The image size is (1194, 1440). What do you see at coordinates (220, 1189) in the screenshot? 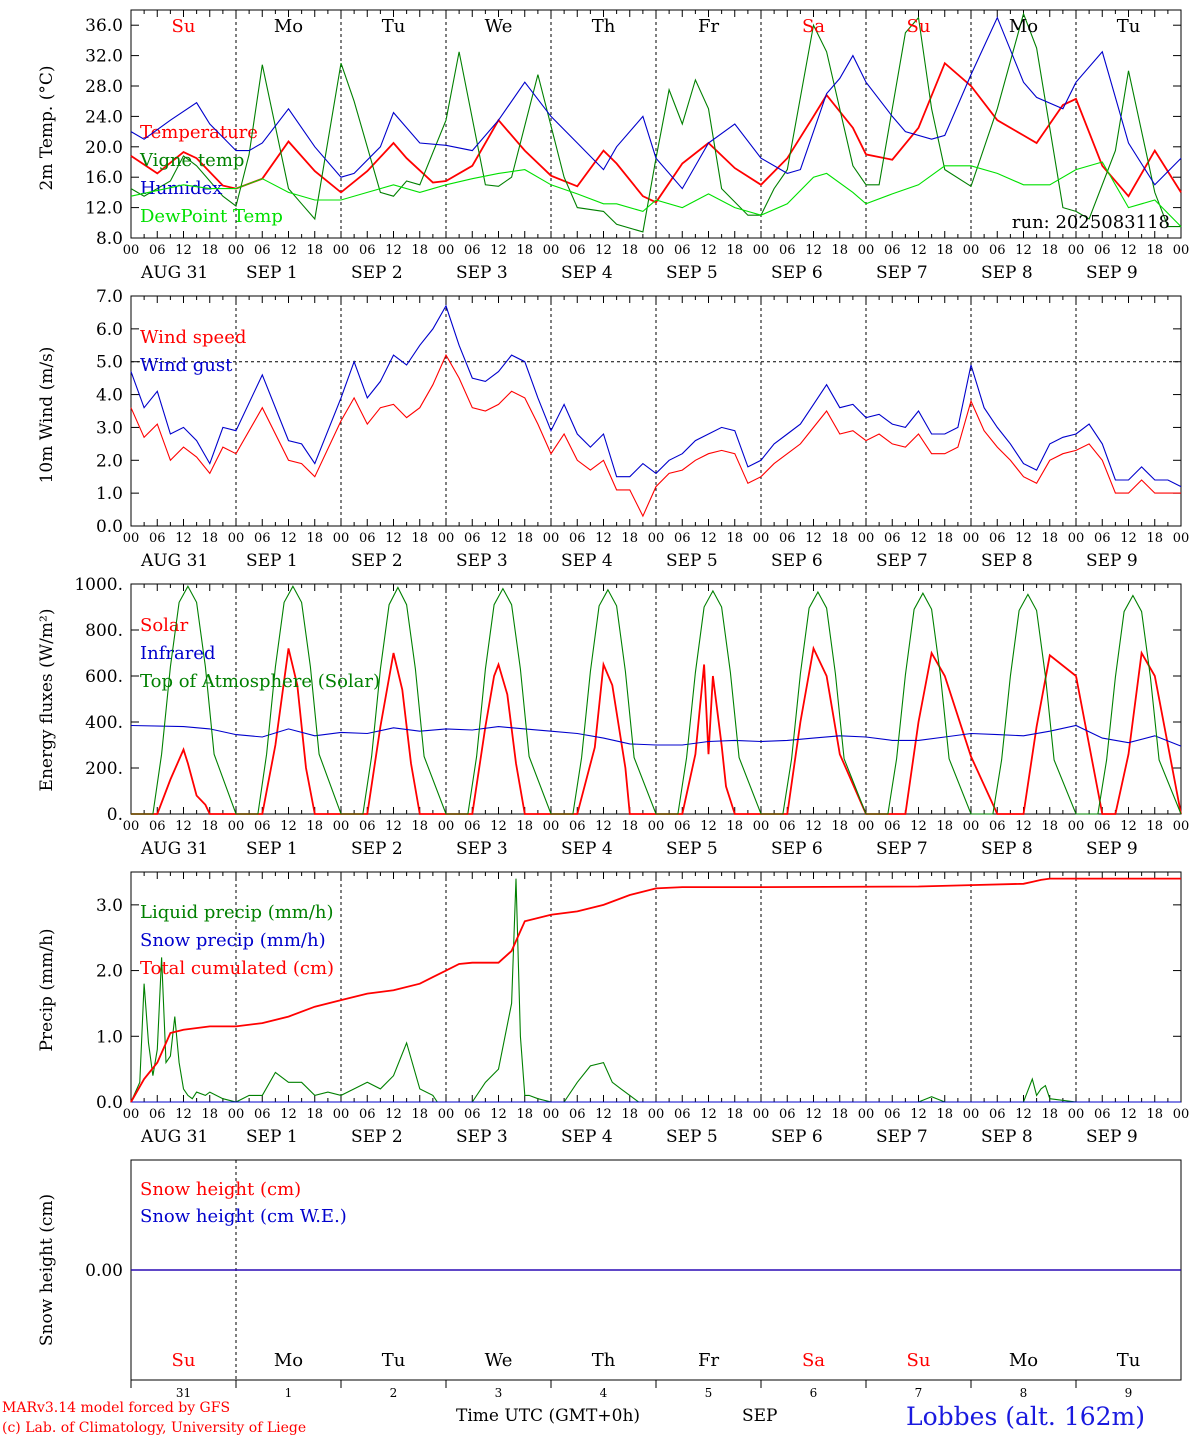
I see `panel5-series-snow-height-cm-legend: Snow height (cm)` at bounding box center [220, 1189].